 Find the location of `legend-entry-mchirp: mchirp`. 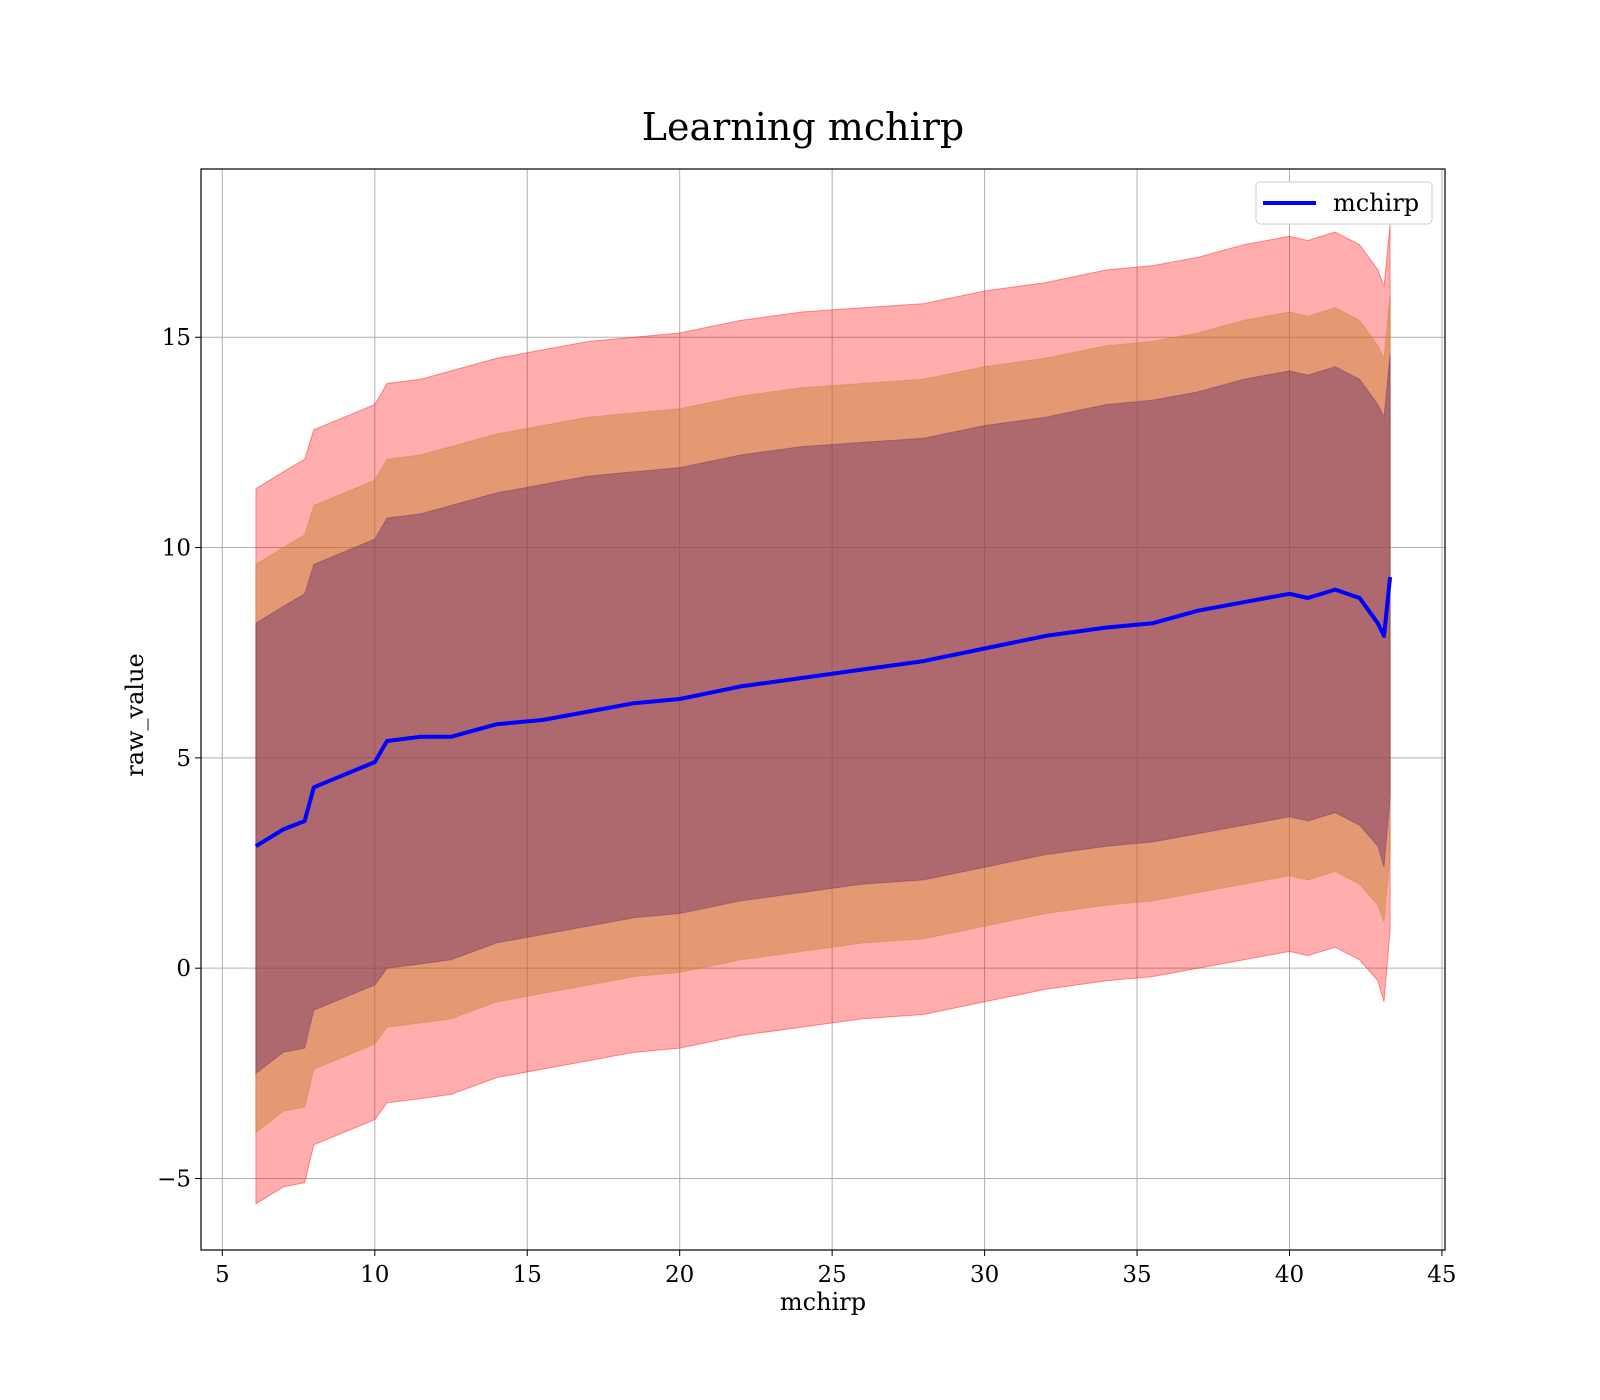

legend-entry-mchirp: mchirp is located at coordinates (1376, 203).